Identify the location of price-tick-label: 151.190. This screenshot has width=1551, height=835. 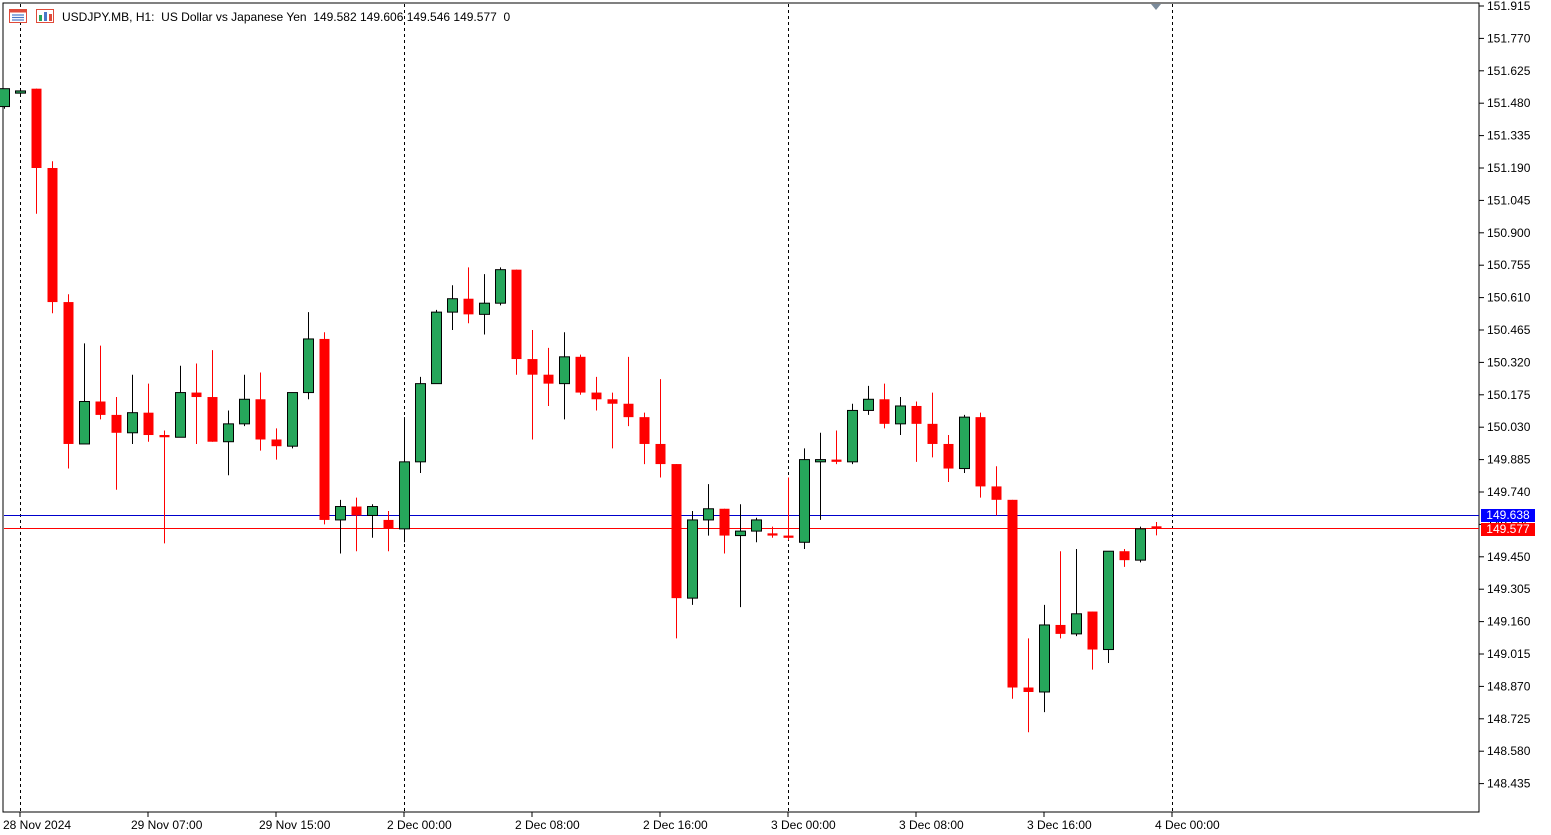
(1509, 168).